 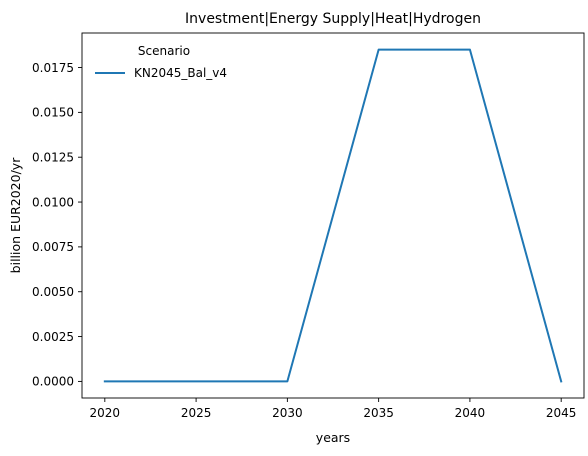 What do you see at coordinates (53, 113) in the screenshot?
I see `y-tick-label: 0.0150` at bounding box center [53, 113].